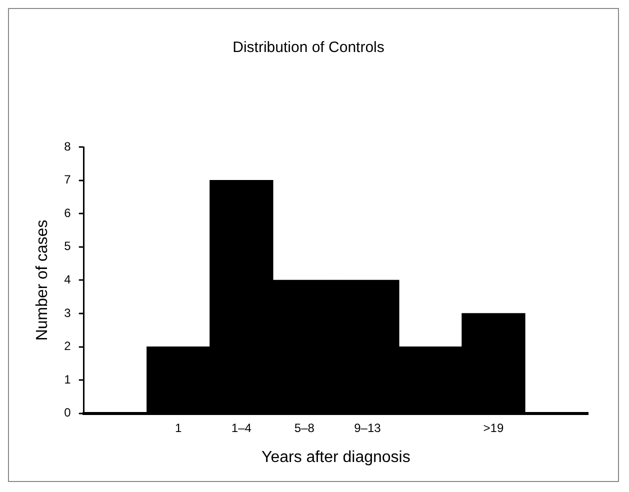  Describe the element at coordinates (308, 47) in the screenshot. I see `chart-title: Distribution of Controls` at that location.